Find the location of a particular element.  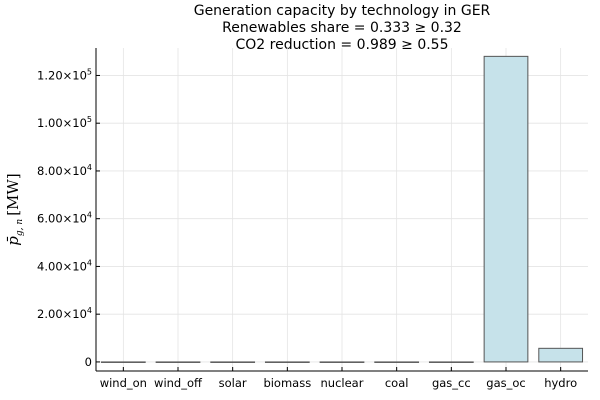

y-tick-label: 8.00×104 is located at coordinates (64, 170).